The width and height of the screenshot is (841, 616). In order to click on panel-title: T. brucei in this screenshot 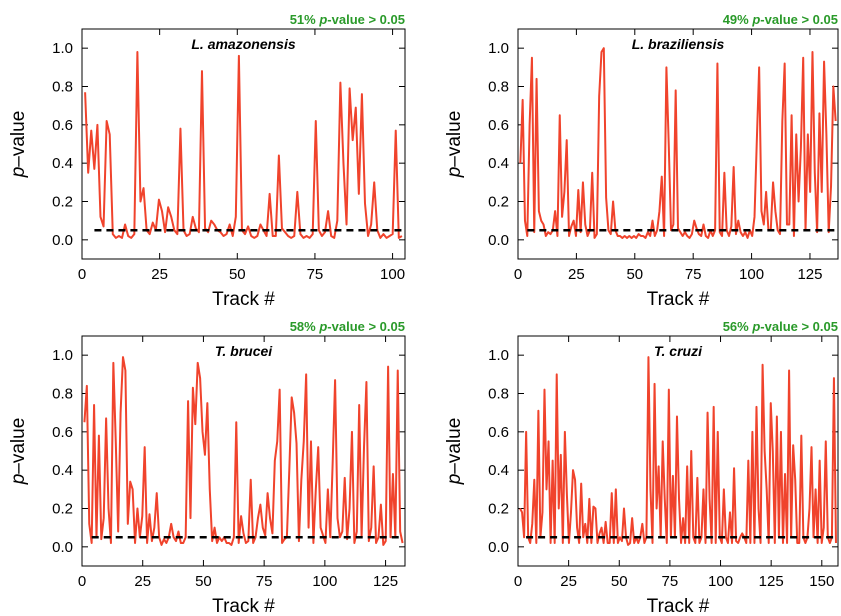, I will do `click(244, 351)`.